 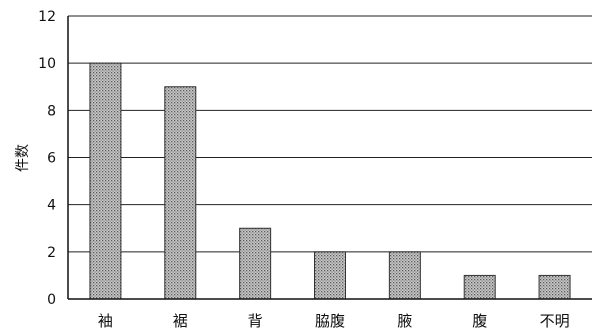 I want to click on y-tick-label: 12, so click(x=47, y=17).